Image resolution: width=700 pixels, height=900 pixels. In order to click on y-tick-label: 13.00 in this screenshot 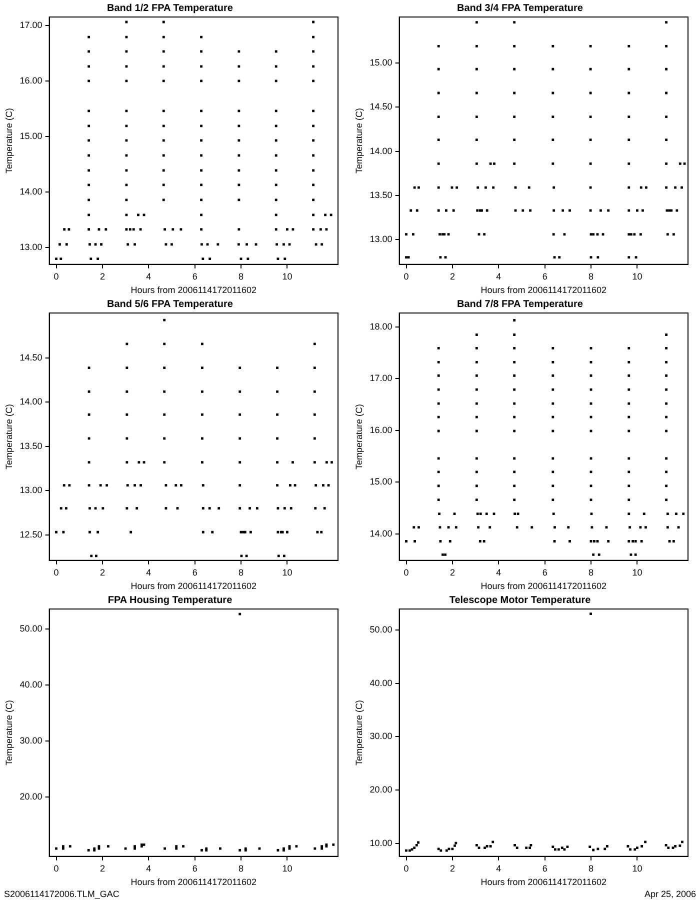, I will do `click(31, 247)`.